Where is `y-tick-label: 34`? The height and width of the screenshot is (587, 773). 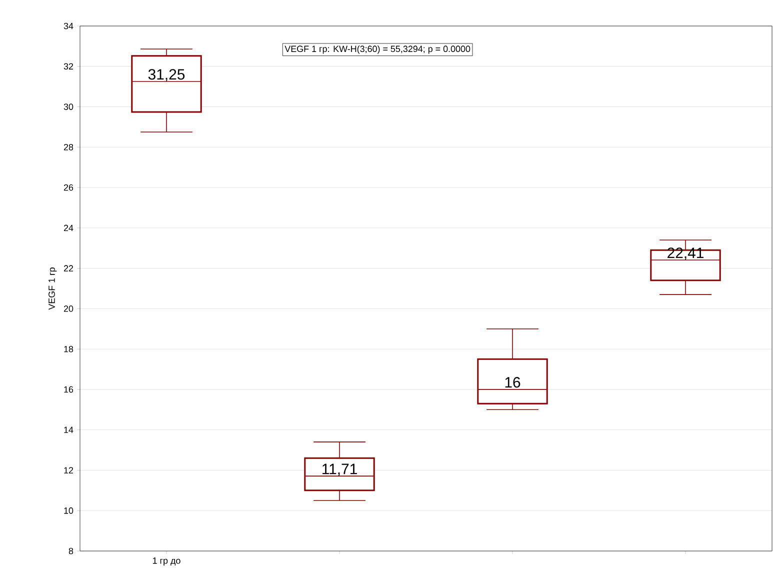
y-tick-label: 34 is located at coordinates (69, 26).